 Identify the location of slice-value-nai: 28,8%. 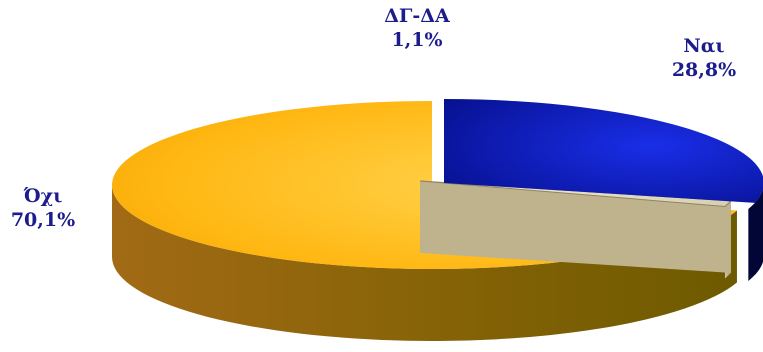
(704, 70).